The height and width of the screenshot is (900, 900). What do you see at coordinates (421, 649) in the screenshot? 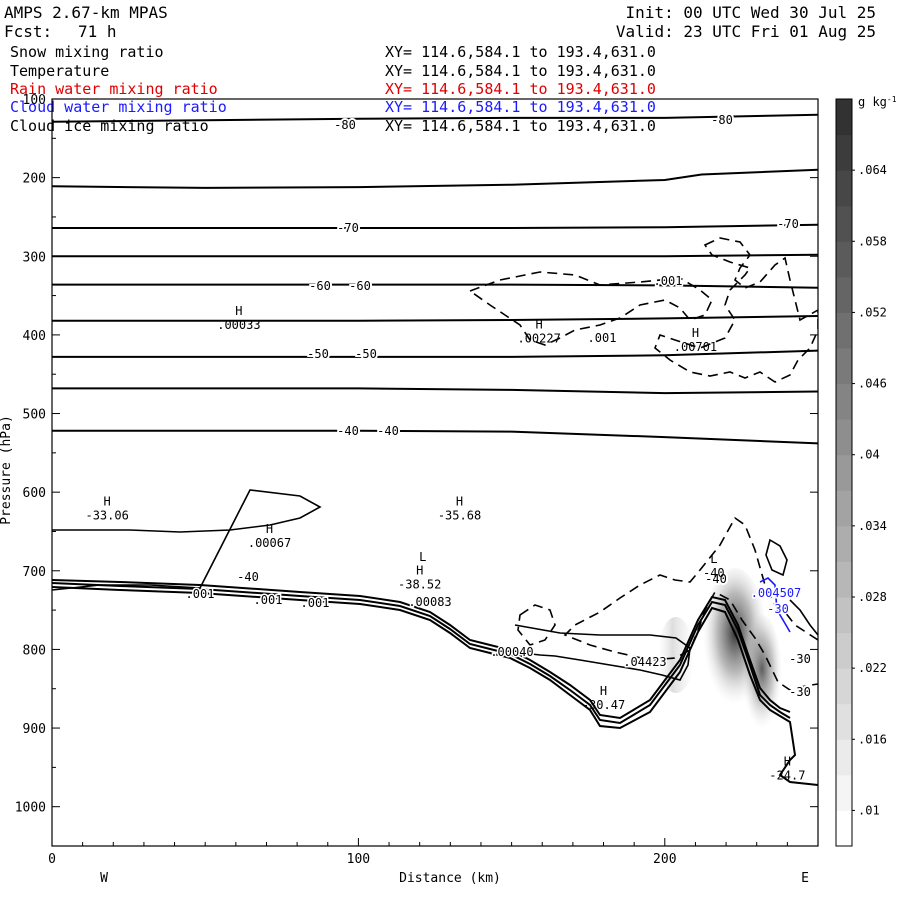
I see `terrain-top` at bounding box center [421, 649].